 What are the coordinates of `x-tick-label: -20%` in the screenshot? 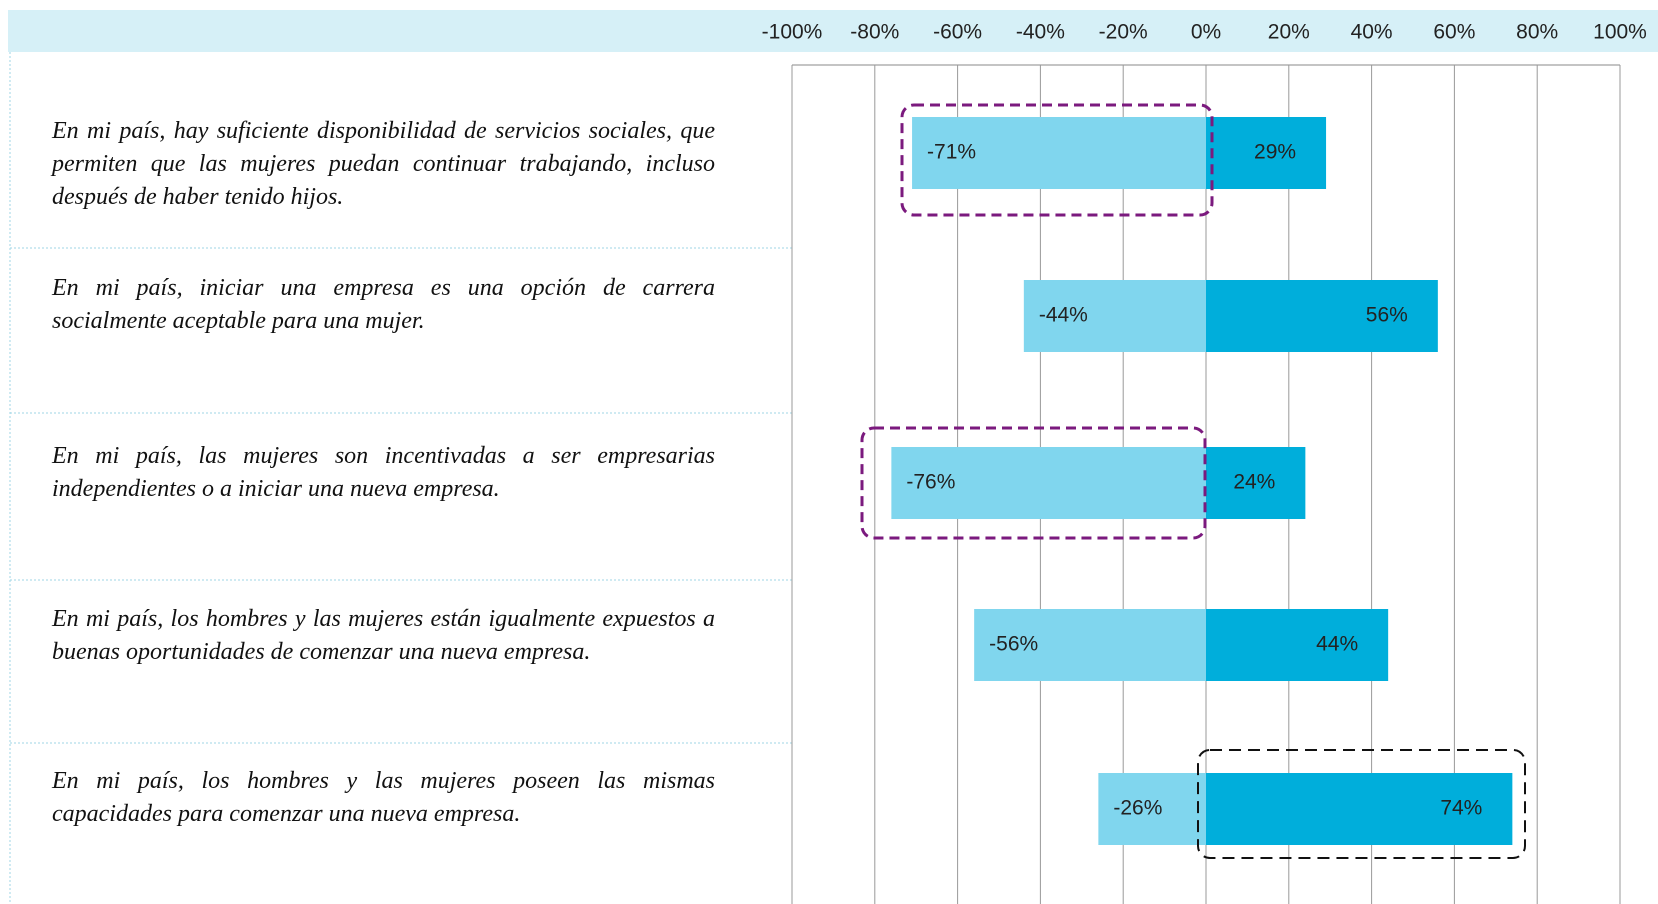 It's located at (1123, 32).